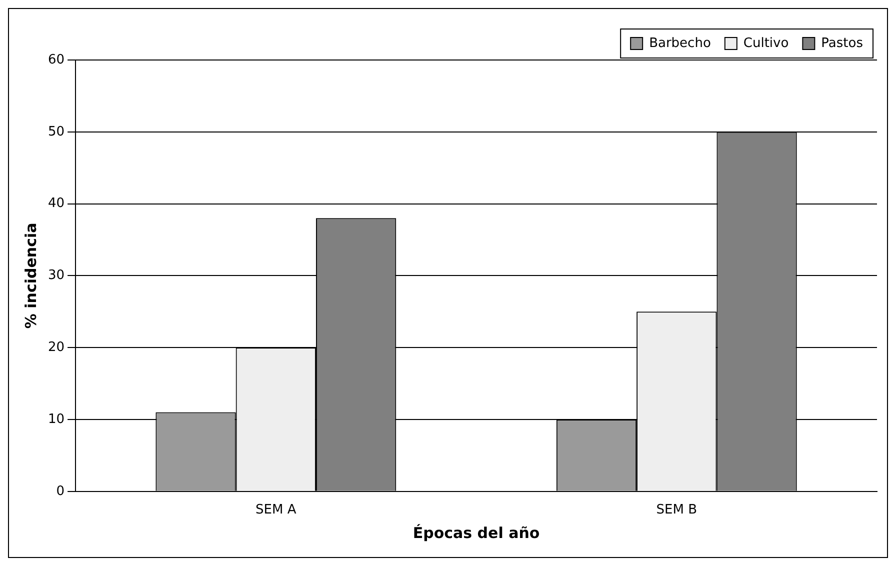 The height and width of the screenshot is (566, 896). What do you see at coordinates (276, 510) in the screenshot?
I see `x-tick-label: SEM A` at bounding box center [276, 510].